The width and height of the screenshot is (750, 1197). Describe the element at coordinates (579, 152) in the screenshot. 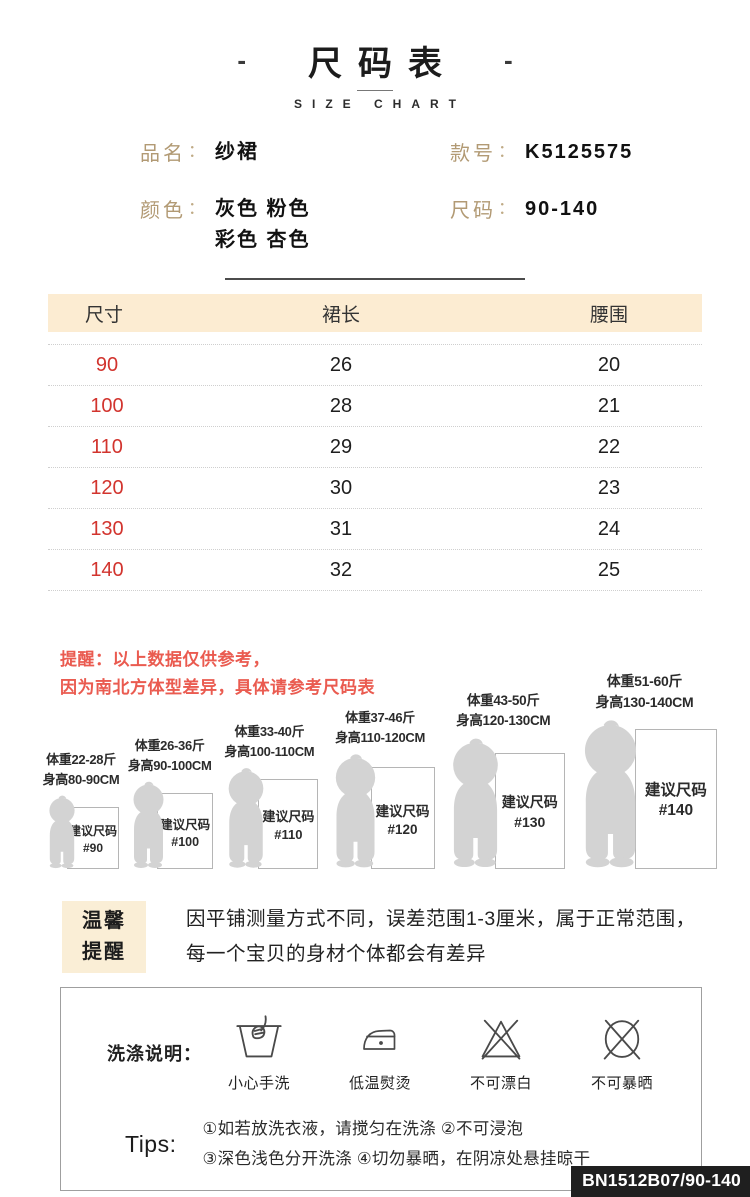

I see `style-number-value: K5125575` at that location.